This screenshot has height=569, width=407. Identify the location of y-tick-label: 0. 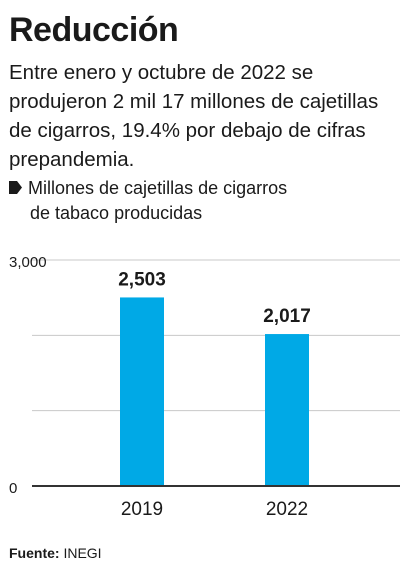
(13, 488).